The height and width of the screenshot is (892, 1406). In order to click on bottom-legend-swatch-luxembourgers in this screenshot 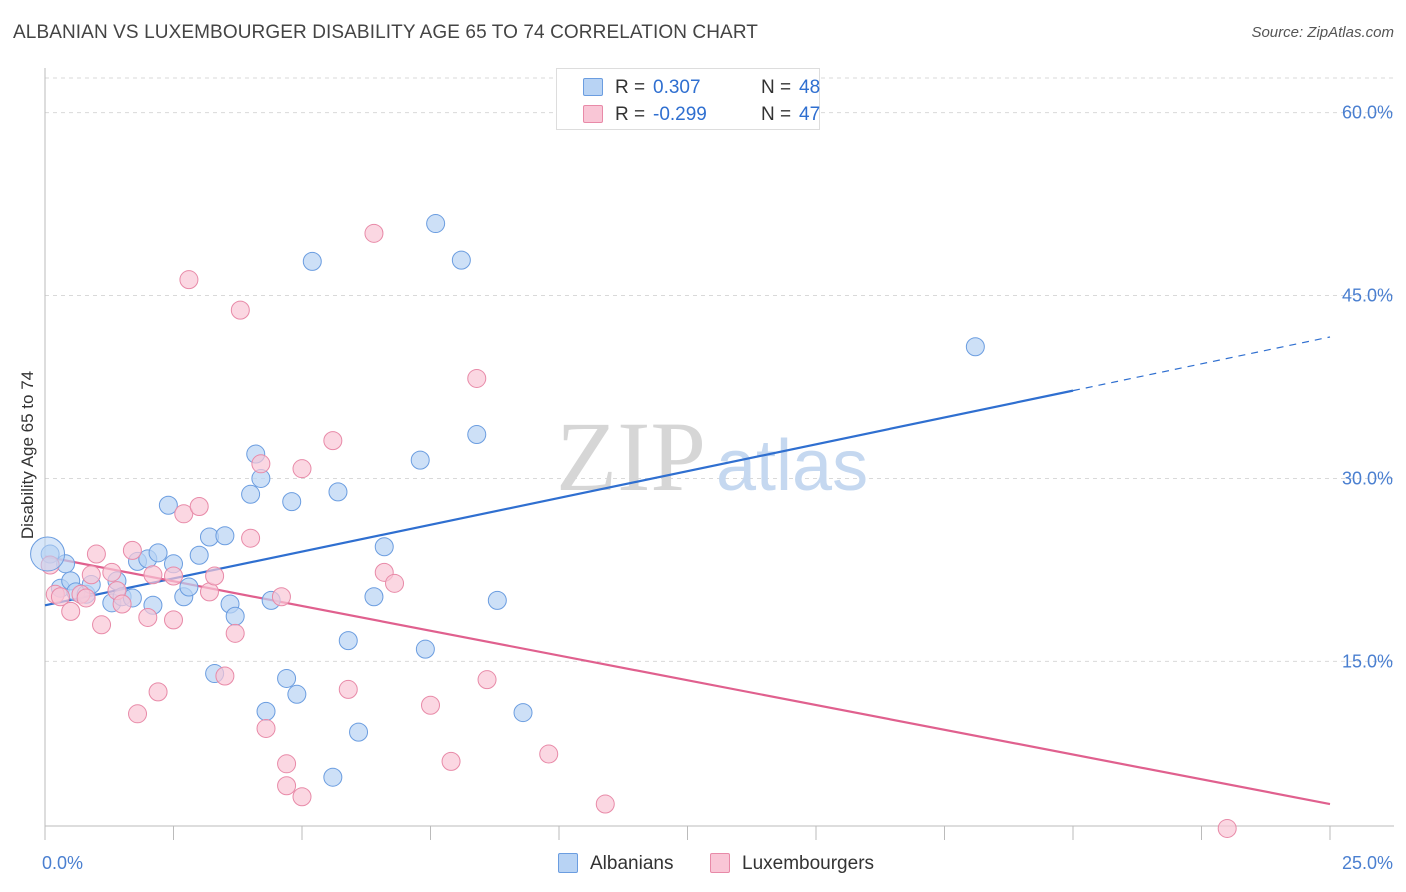, I will do `click(720, 863)`.